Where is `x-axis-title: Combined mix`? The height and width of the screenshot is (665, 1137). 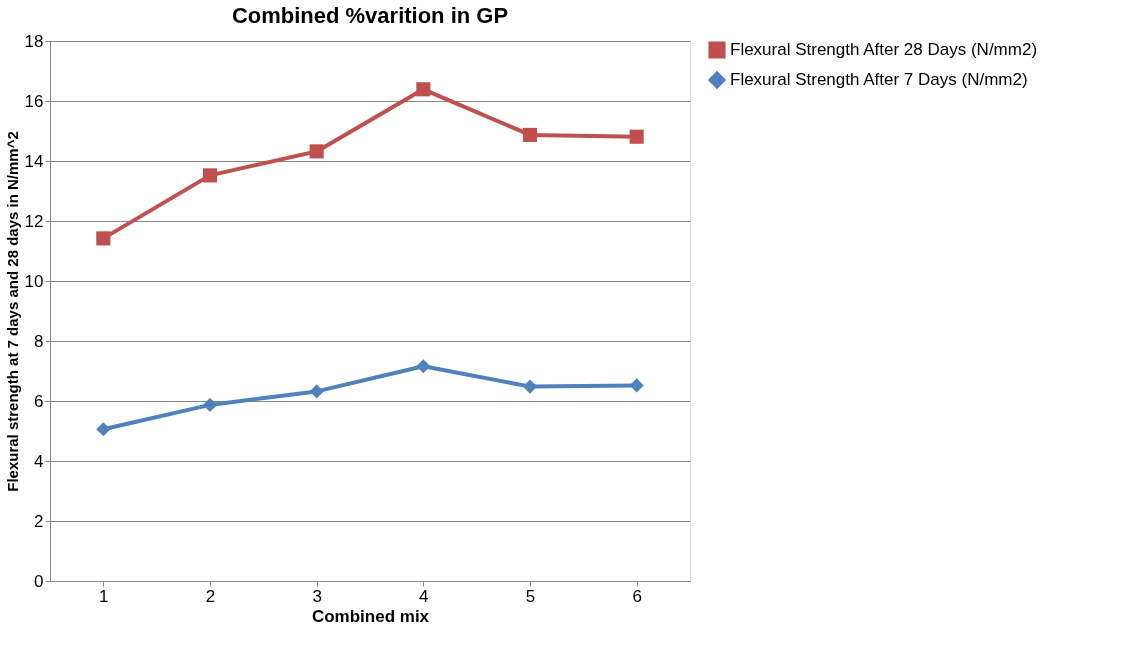 x-axis-title: Combined mix is located at coordinates (370, 616).